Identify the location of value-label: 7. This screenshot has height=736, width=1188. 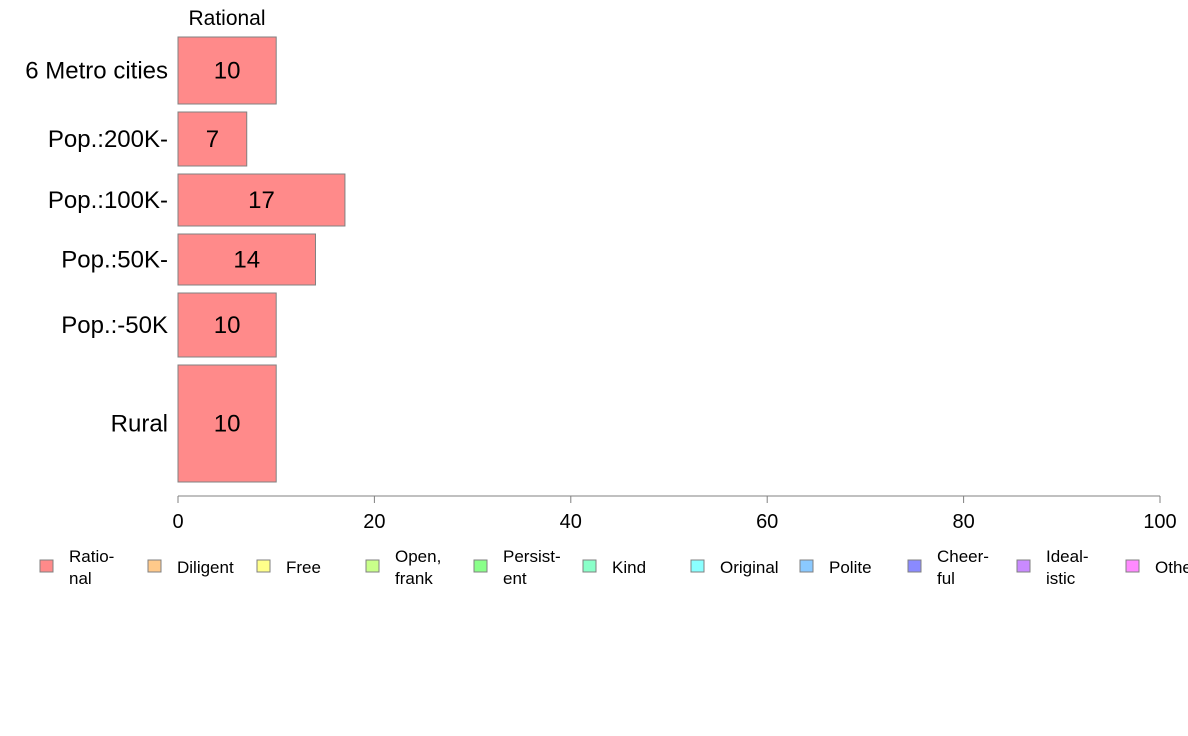
(212, 139).